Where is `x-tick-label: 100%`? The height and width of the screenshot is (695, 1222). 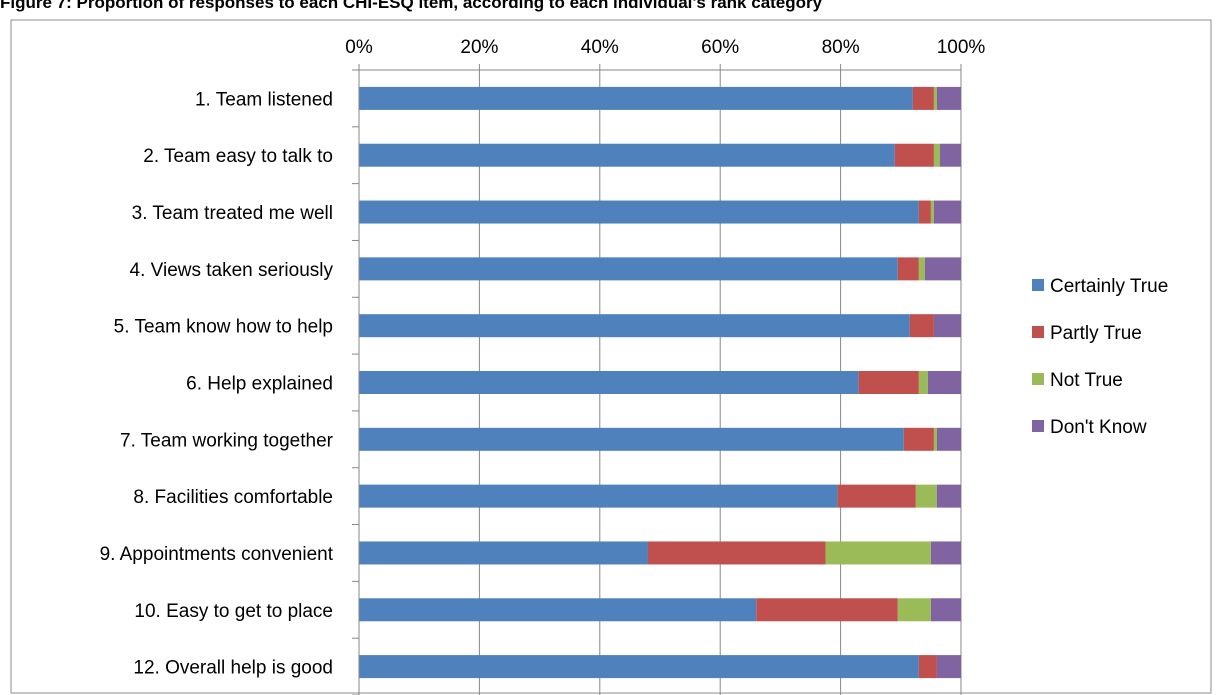
x-tick-label: 100% is located at coordinates (961, 47).